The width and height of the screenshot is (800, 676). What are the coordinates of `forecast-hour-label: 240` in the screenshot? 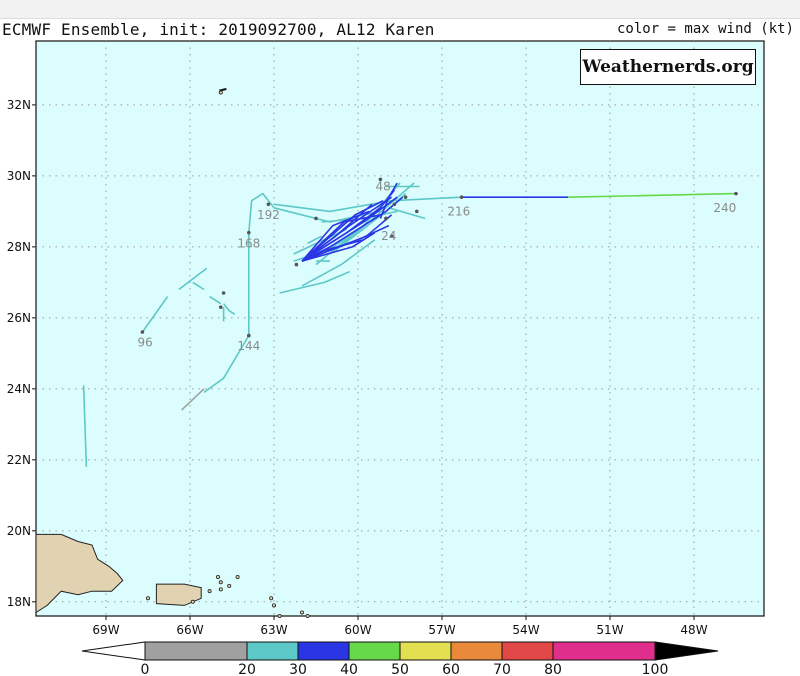 It's located at (724, 208).